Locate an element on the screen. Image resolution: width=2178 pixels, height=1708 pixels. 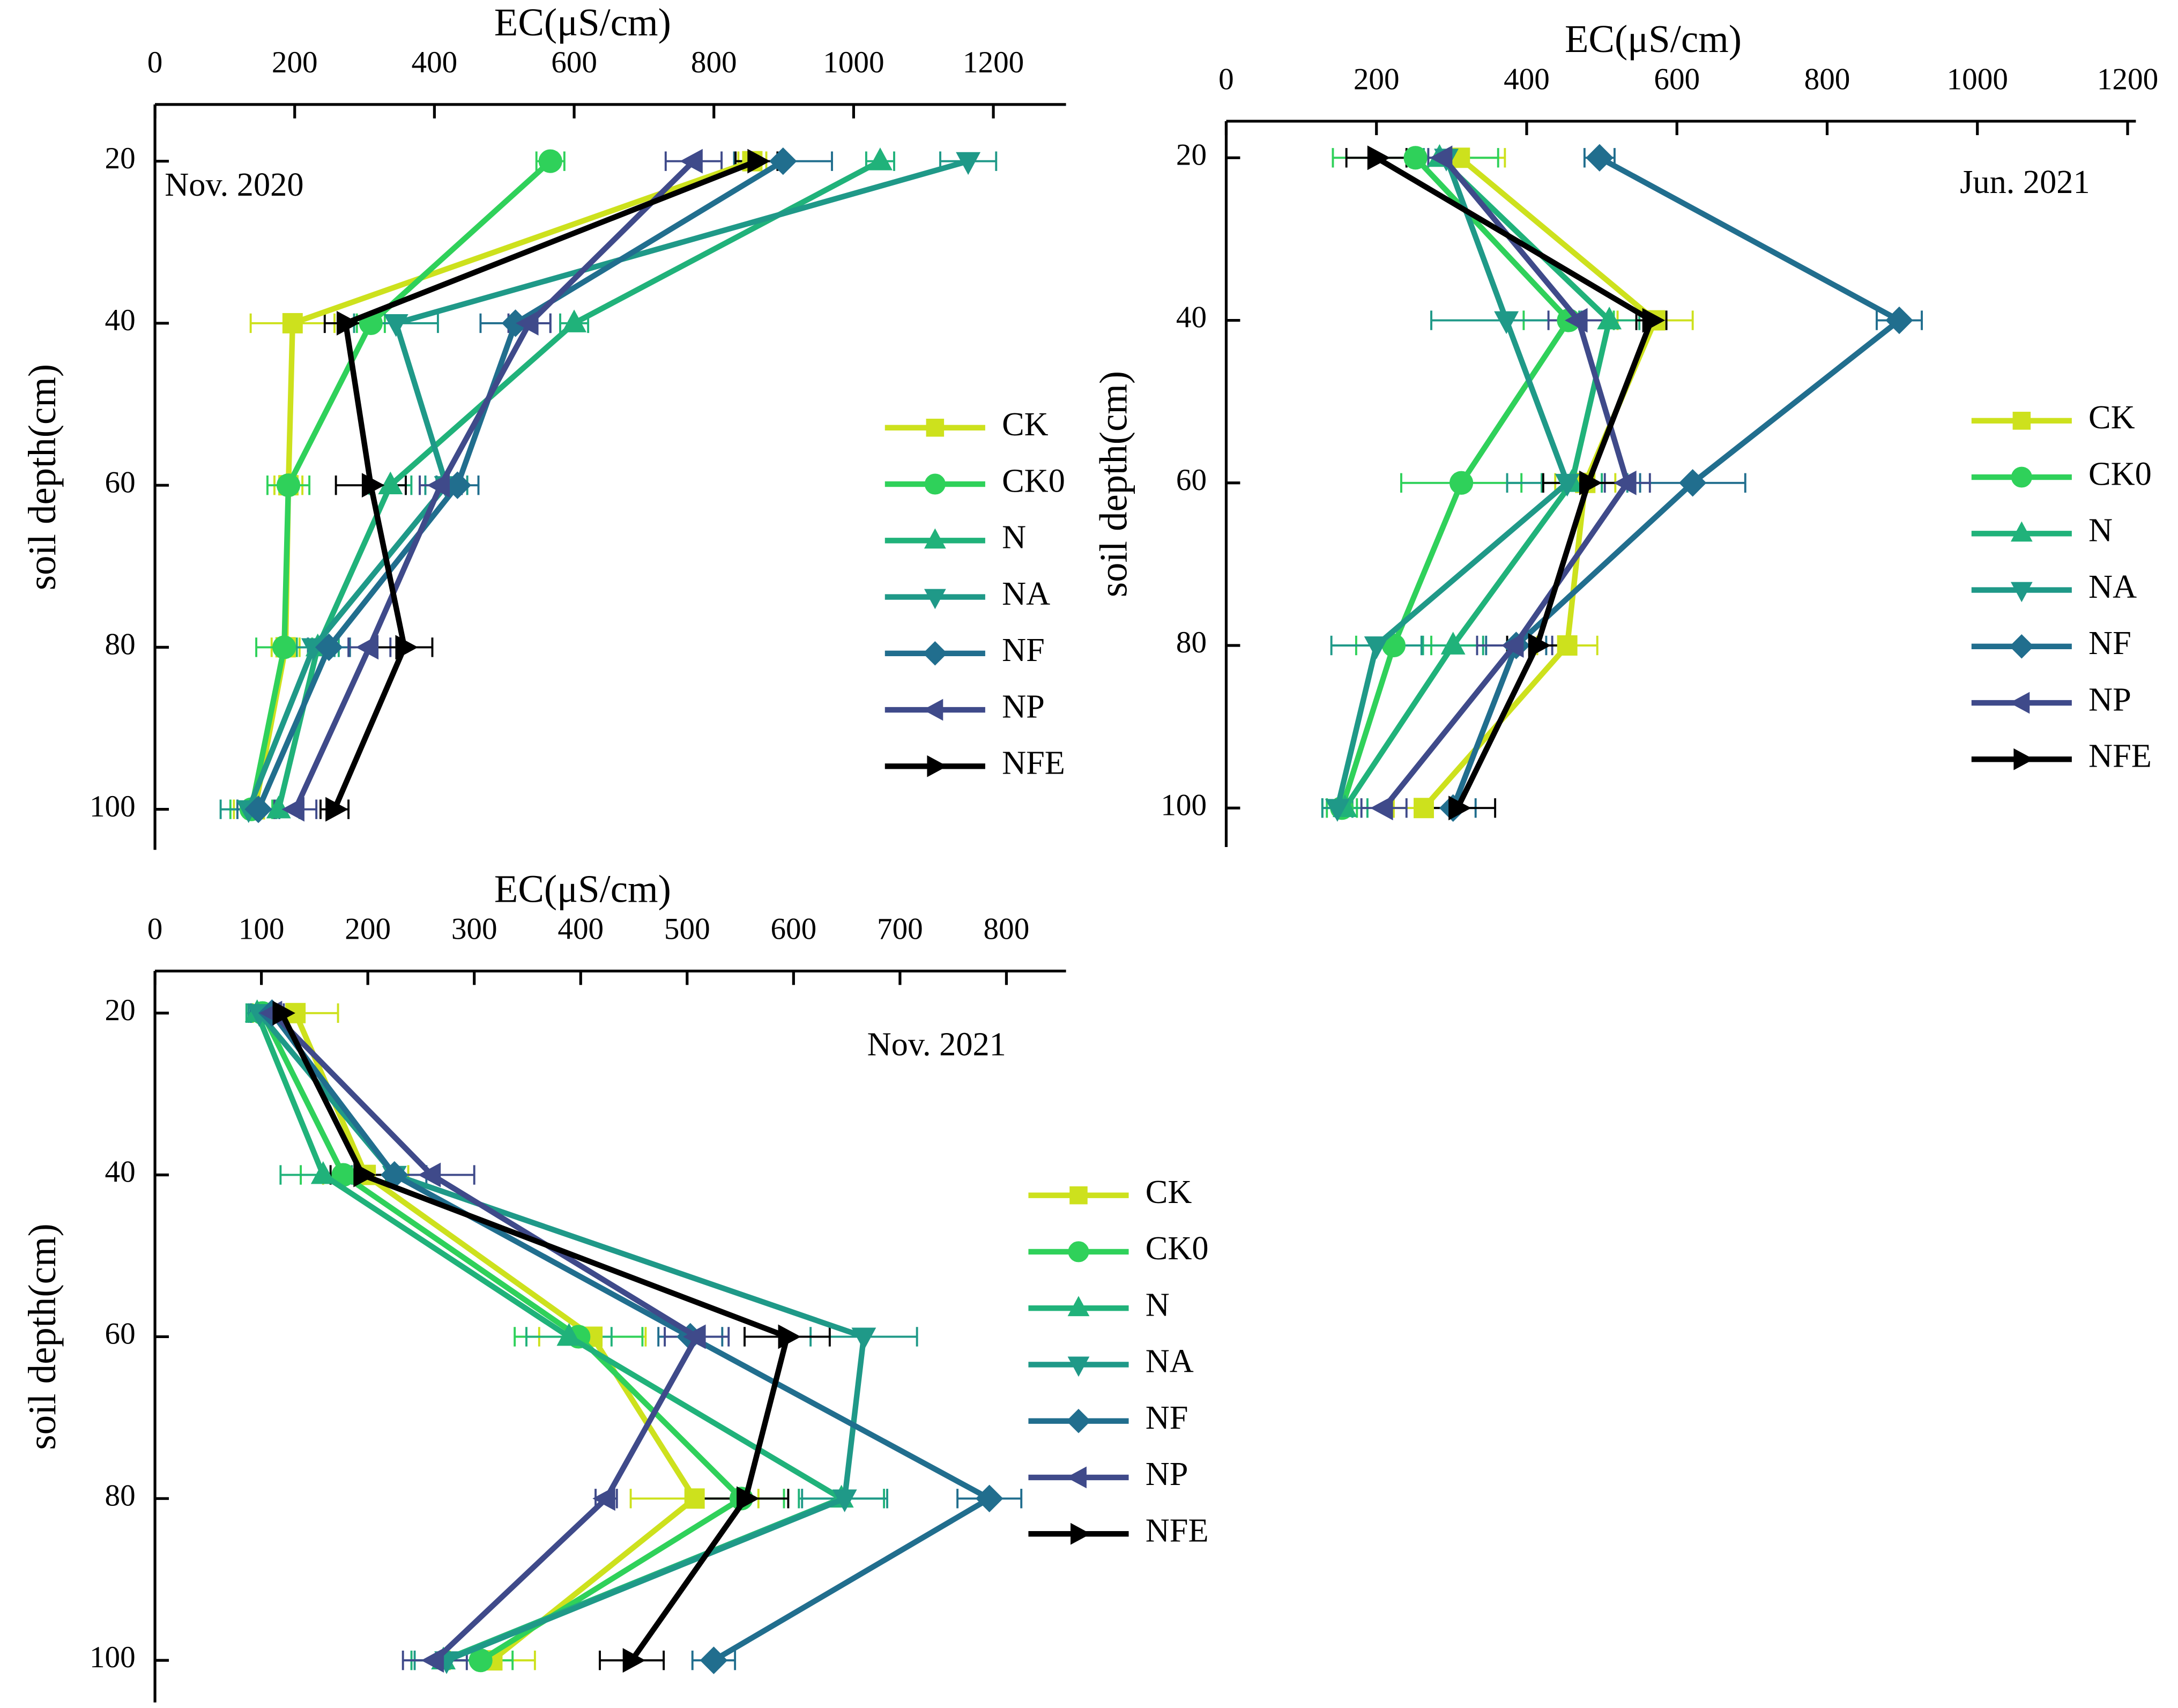
legend-label: NF is located at coordinates (1023, 651).